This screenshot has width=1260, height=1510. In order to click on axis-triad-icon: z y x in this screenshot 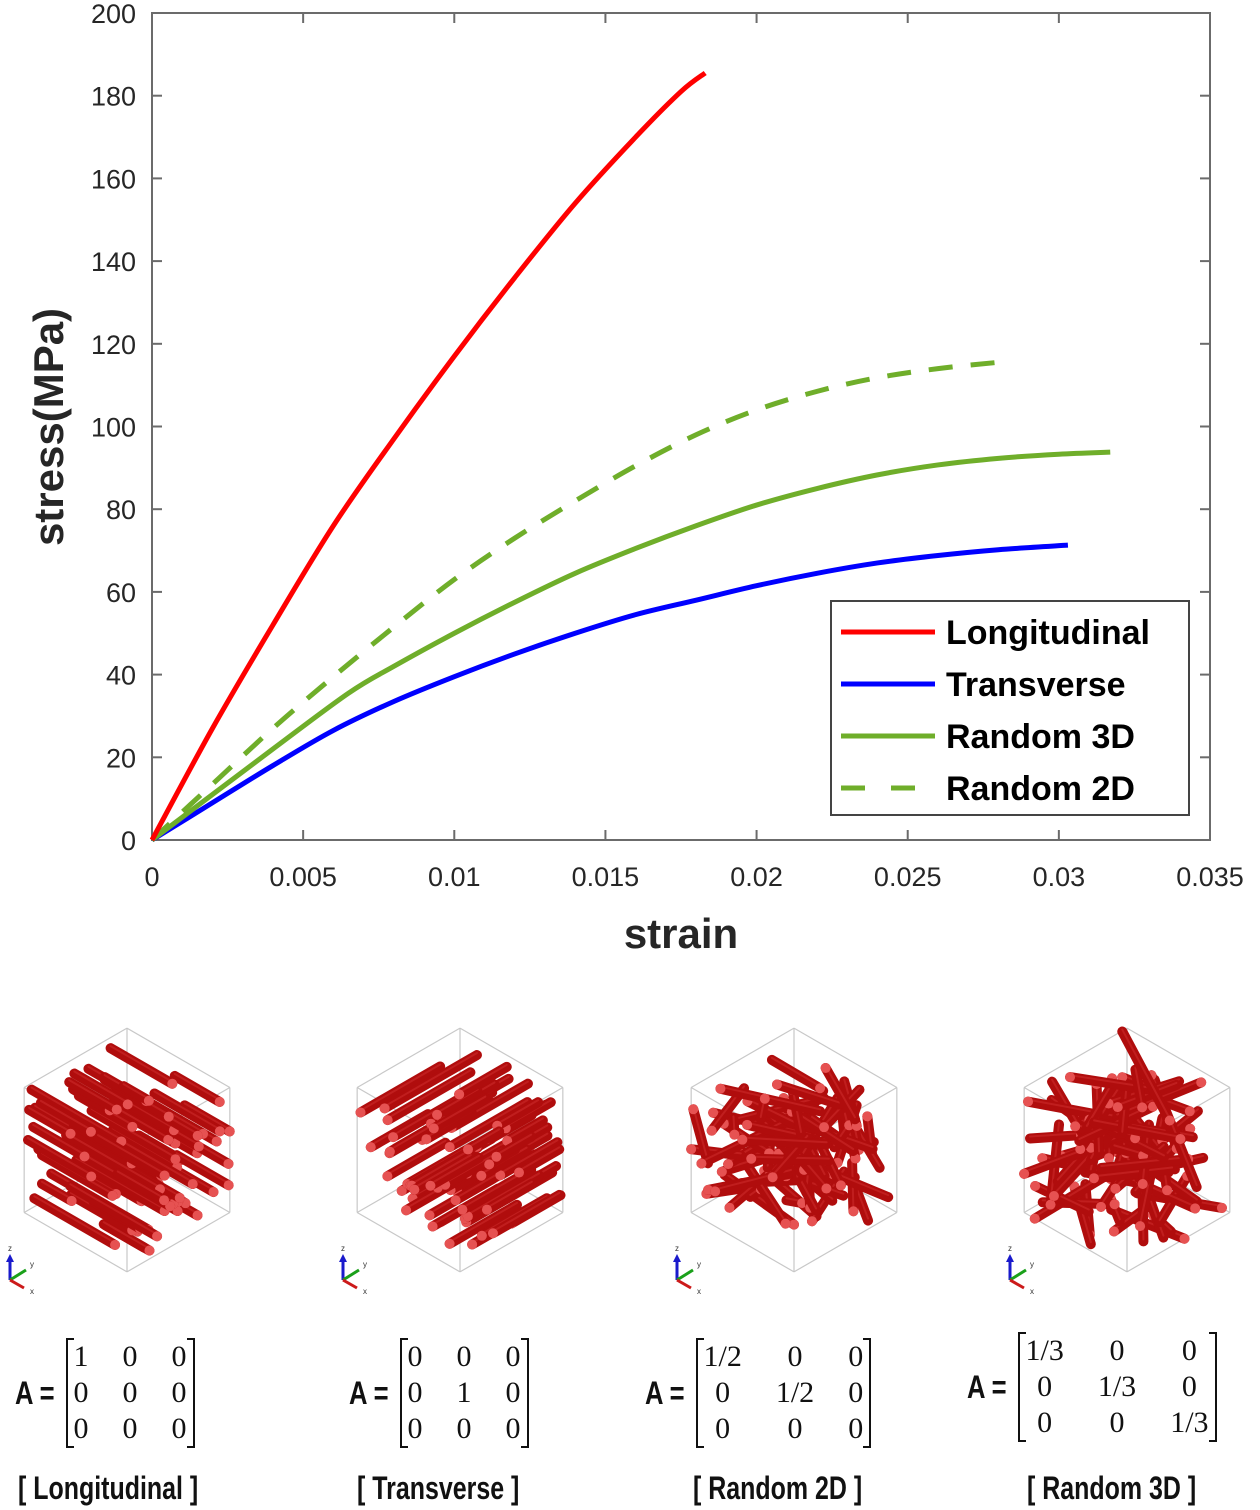, I will do `click(1020, 1270)`.